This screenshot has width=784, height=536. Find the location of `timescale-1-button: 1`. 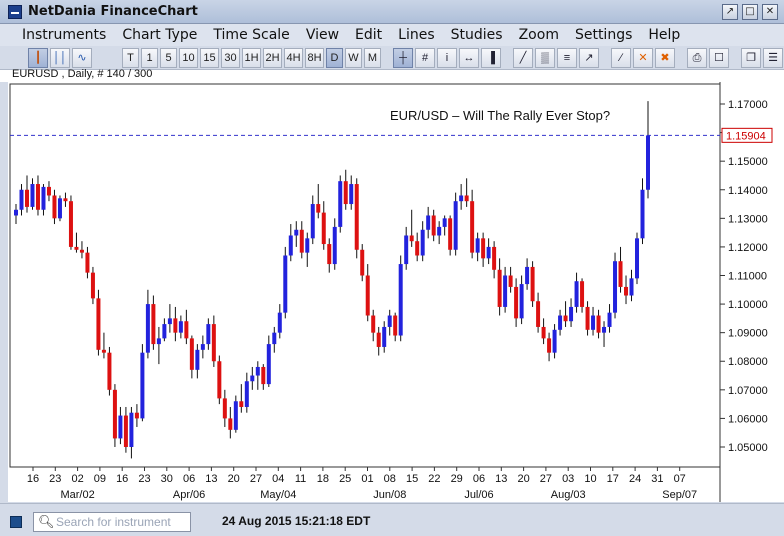

timescale-1-button: 1 is located at coordinates (149, 58).